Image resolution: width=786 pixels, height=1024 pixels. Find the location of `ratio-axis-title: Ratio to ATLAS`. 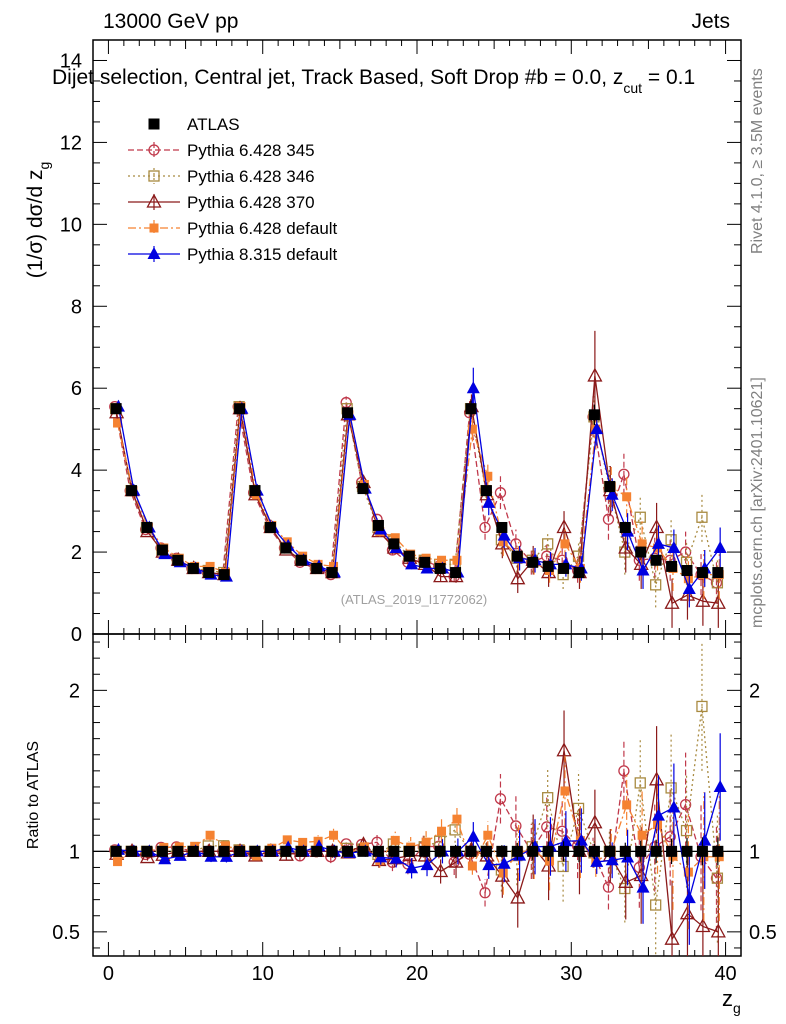

ratio-axis-title: Ratio to ATLAS is located at coordinates (33, 795).